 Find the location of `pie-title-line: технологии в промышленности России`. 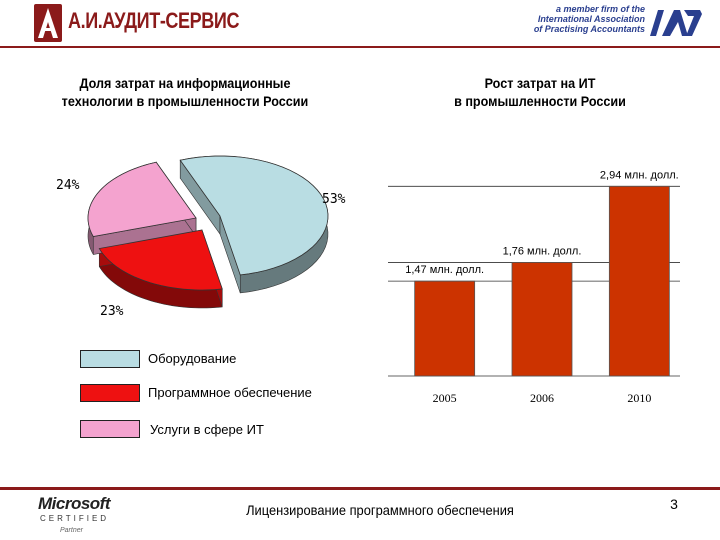

pie-title-line: технологии в промышленности России is located at coordinates (185, 101).